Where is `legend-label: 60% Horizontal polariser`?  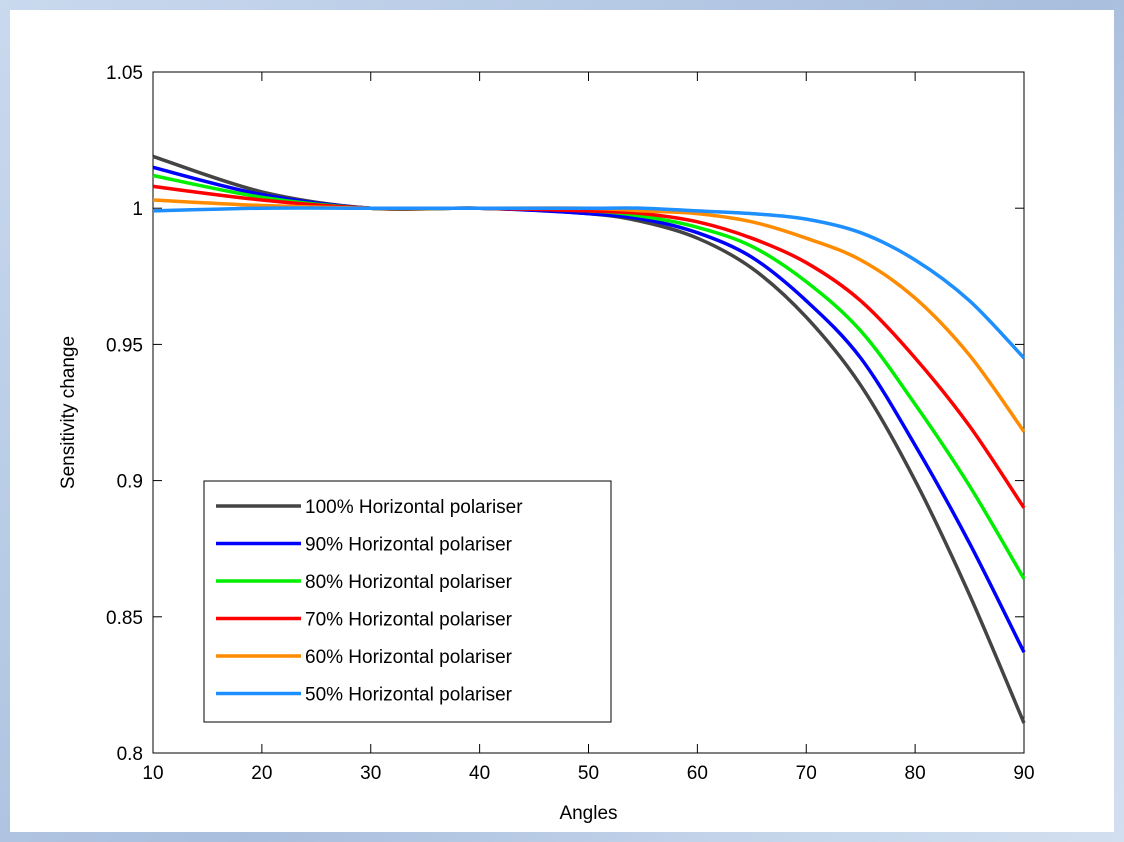 legend-label: 60% Horizontal polariser is located at coordinates (409, 657).